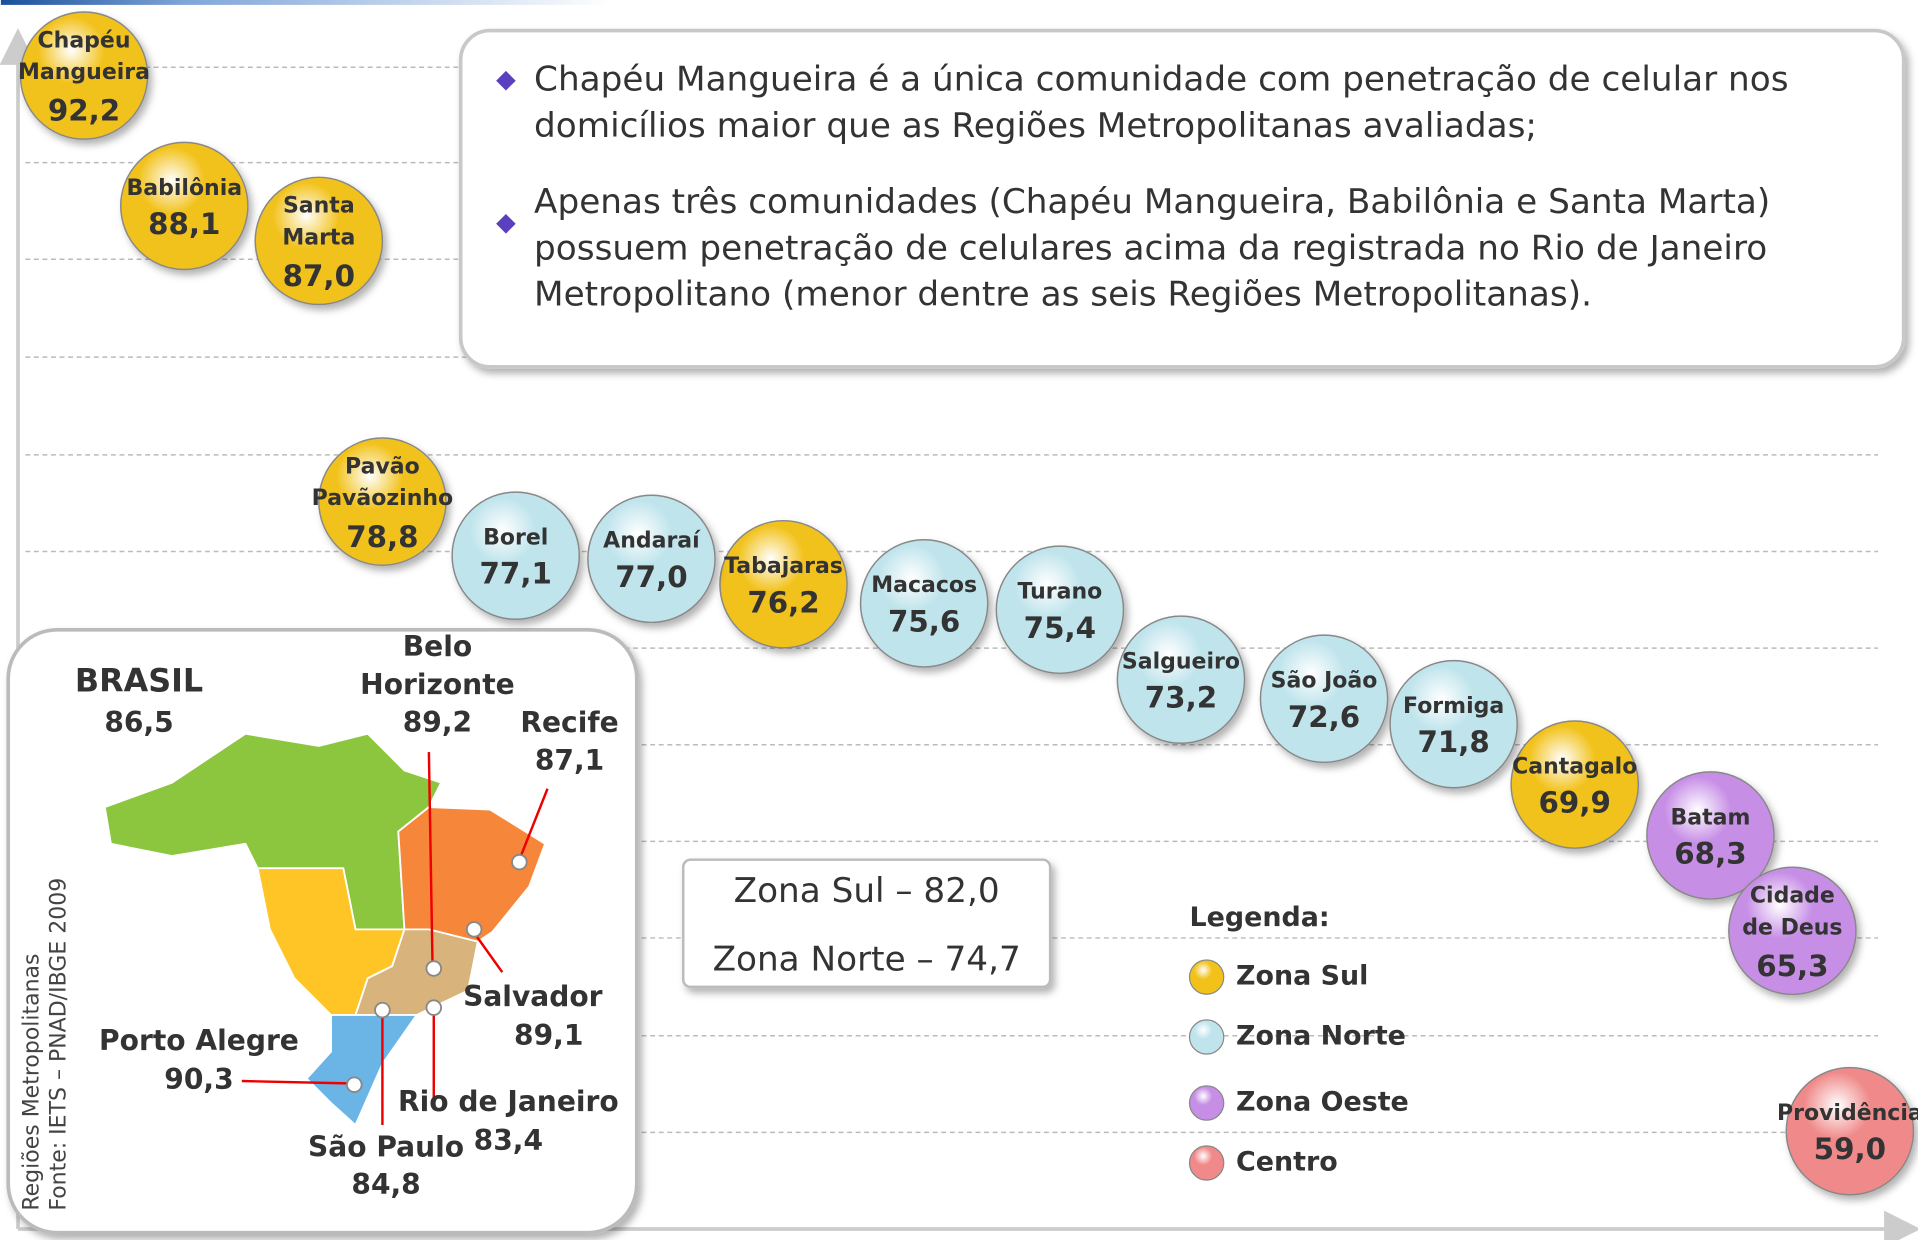 This screenshot has width=1918, height=1240. I want to click on legend-label: Centro, so click(1287, 1161).